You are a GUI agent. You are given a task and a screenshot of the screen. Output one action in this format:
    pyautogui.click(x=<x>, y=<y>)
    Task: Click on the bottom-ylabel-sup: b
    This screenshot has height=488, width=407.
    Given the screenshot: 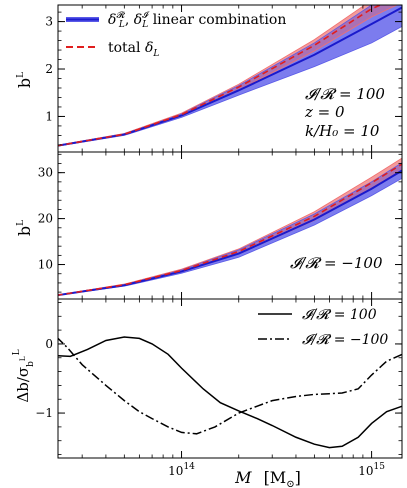 What is the action you would take?
    pyautogui.click(x=31, y=364)
    